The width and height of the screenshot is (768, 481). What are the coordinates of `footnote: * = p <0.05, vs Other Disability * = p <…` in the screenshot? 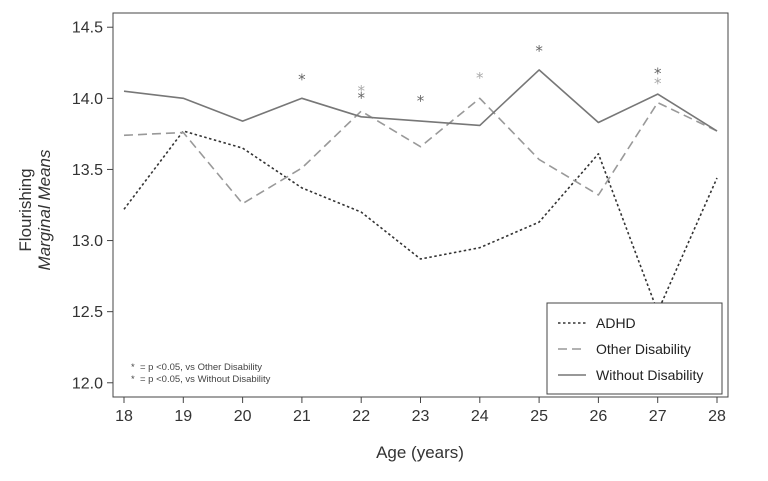 It's located at (201, 373).